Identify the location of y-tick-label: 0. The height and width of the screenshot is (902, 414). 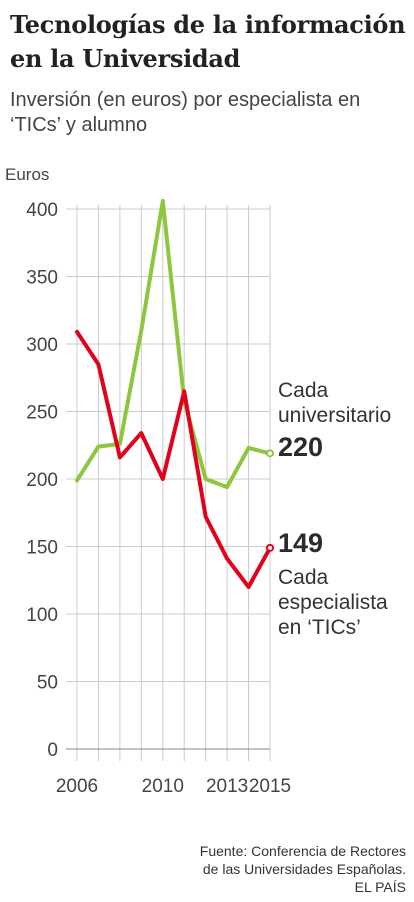
(52, 750).